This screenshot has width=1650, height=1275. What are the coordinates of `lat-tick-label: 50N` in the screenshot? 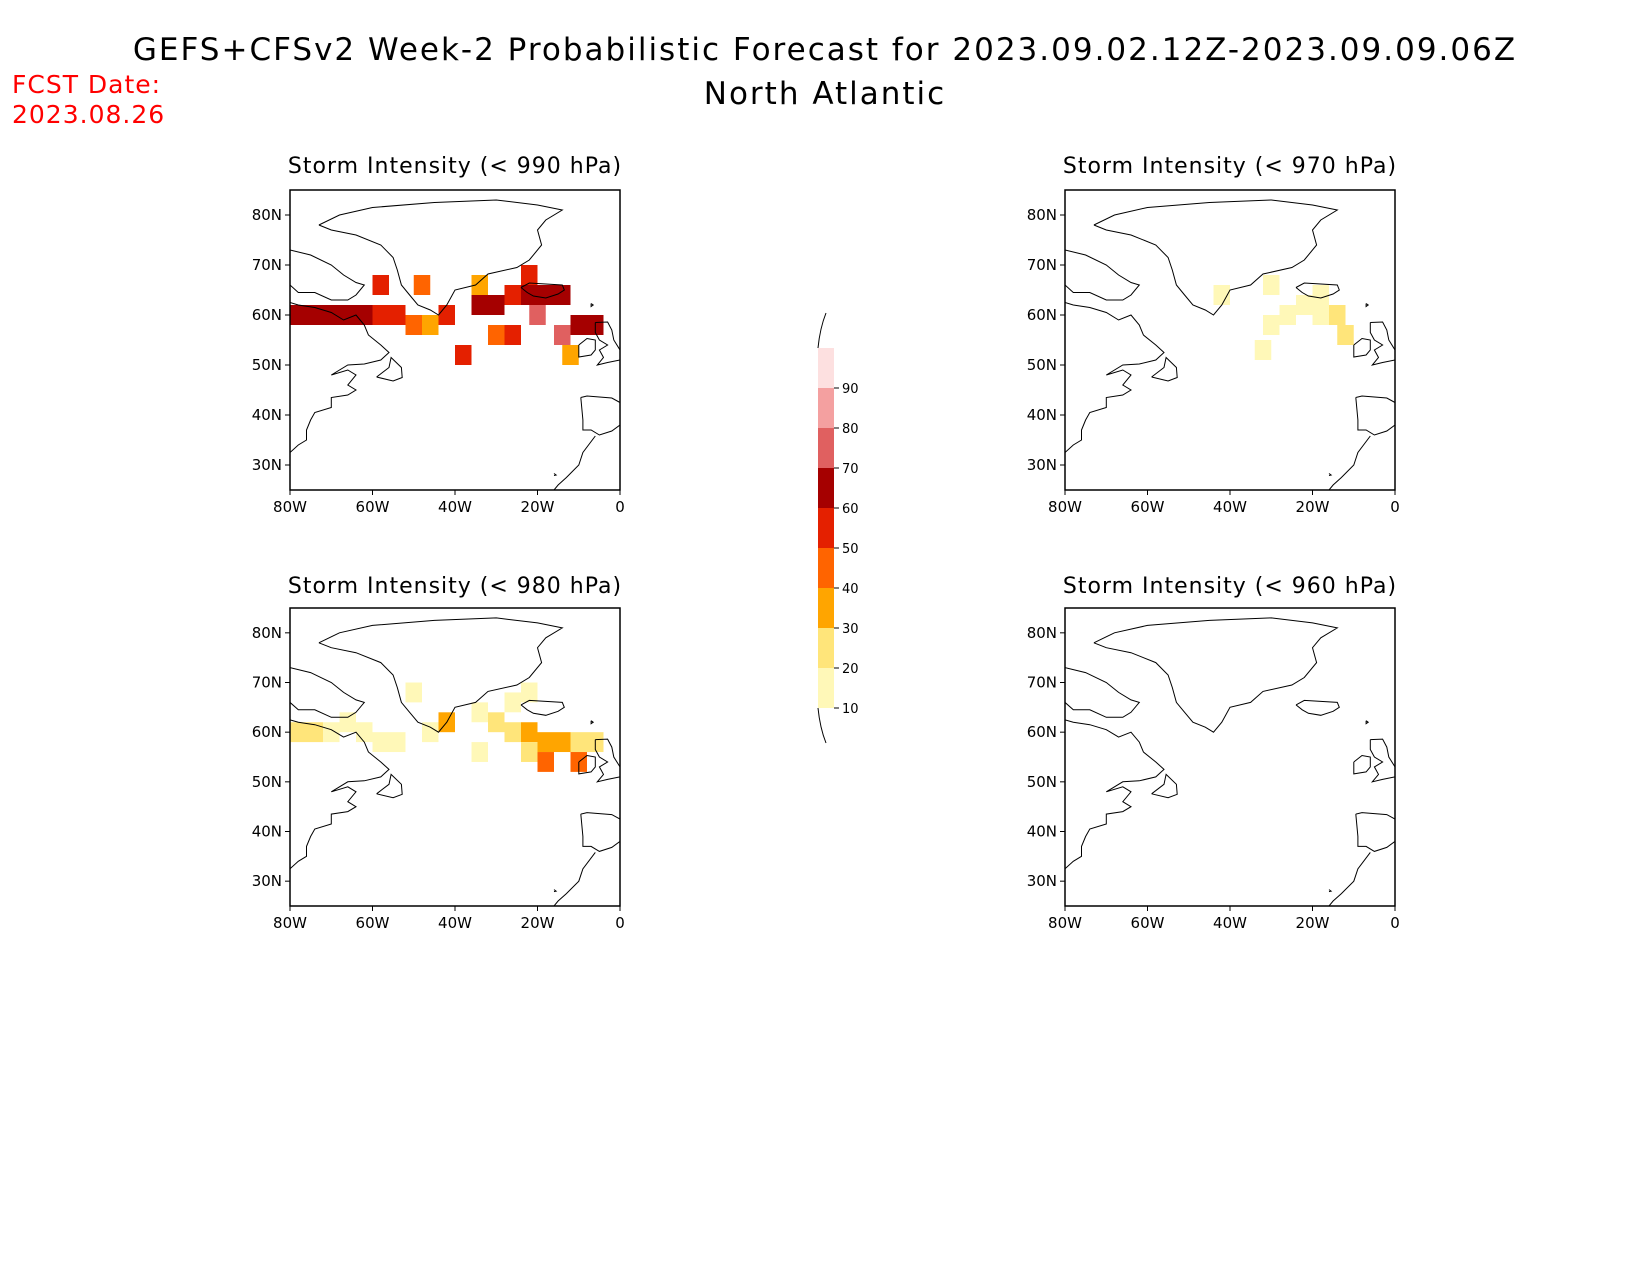 It's located at (1042, 365).